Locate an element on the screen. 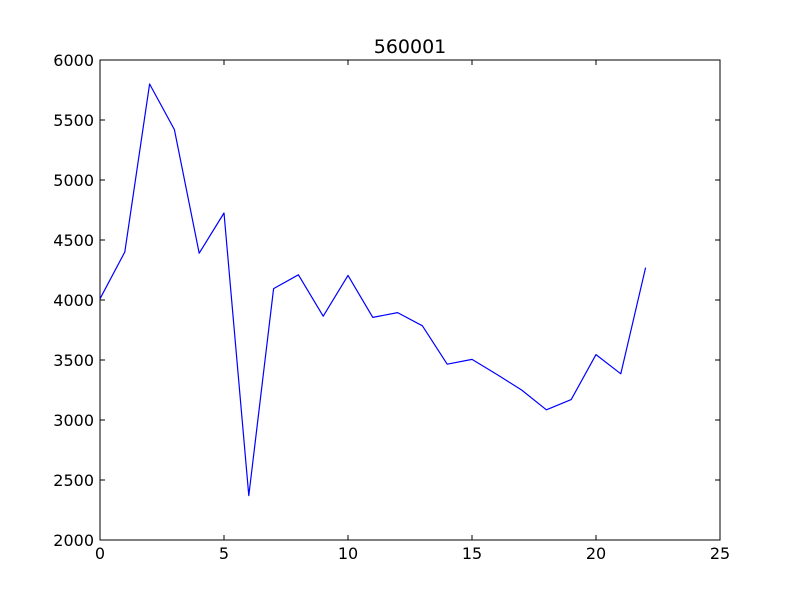 This screenshot has width=800, height=600. y-tick-label: 6000 is located at coordinates (73, 60).